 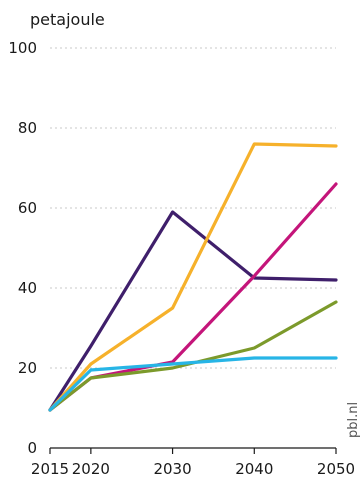 I want to click on x-axis-ticks: 2015 2020 2030 2040 2050, so click(x=193, y=463).